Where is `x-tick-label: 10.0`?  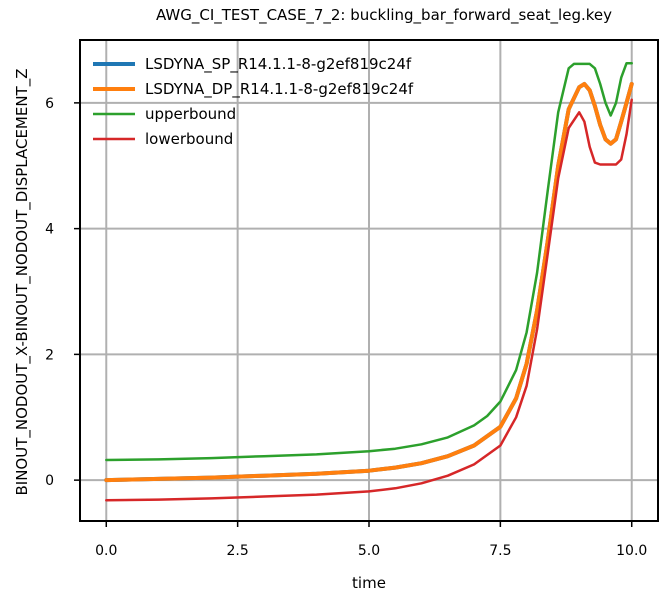
x-tick-label: 10.0 is located at coordinates (631, 551).